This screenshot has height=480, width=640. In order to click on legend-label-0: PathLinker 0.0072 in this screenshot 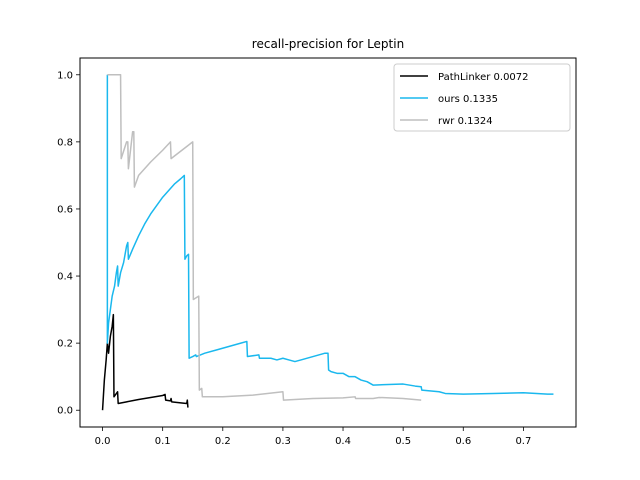, I will do `click(483, 77)`.